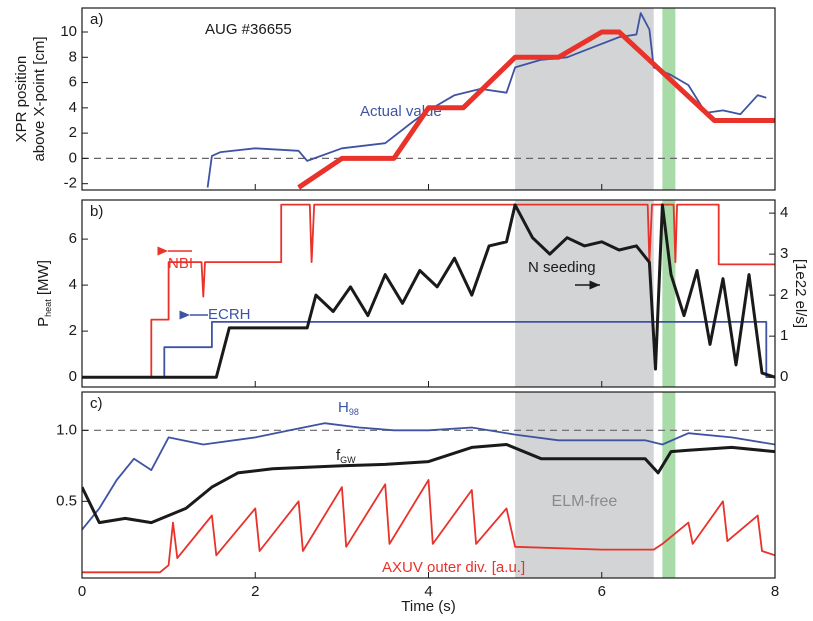 Image resolution: width=813 pixels, height=621 pixels. I want to click on series-label: AXUV outer div. [a.u.], so click(453, 567).